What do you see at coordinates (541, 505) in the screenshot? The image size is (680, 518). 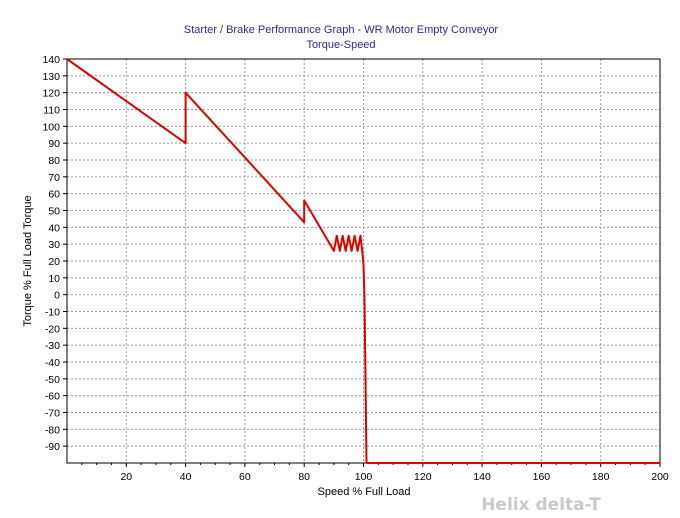 I see `watermark-text: Helix delta-T` at bounding box center [541, 505].